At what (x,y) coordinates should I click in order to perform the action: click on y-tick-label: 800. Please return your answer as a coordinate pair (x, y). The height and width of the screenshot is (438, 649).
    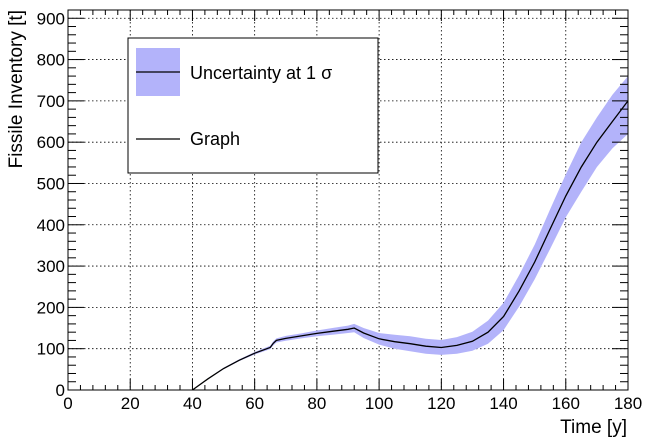
    Looking at the image, I should click on (51, 60).